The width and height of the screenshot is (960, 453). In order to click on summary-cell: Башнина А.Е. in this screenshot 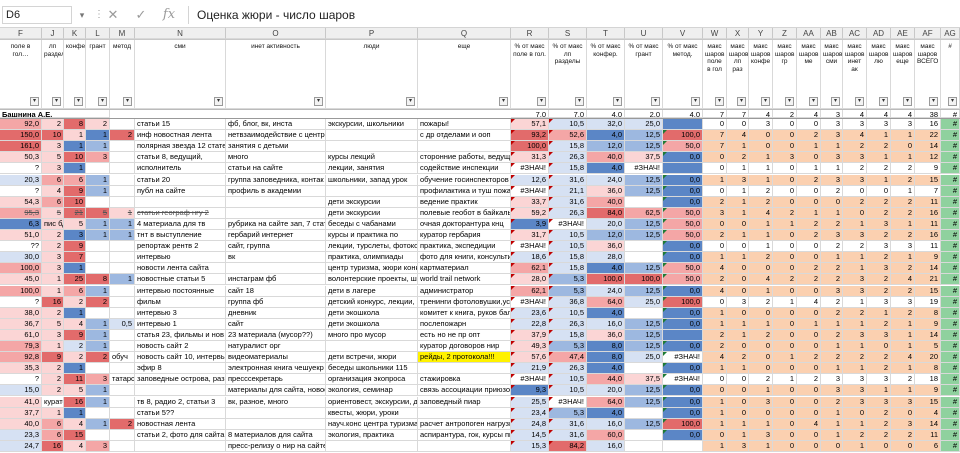, I will do `click(55, 114)`.